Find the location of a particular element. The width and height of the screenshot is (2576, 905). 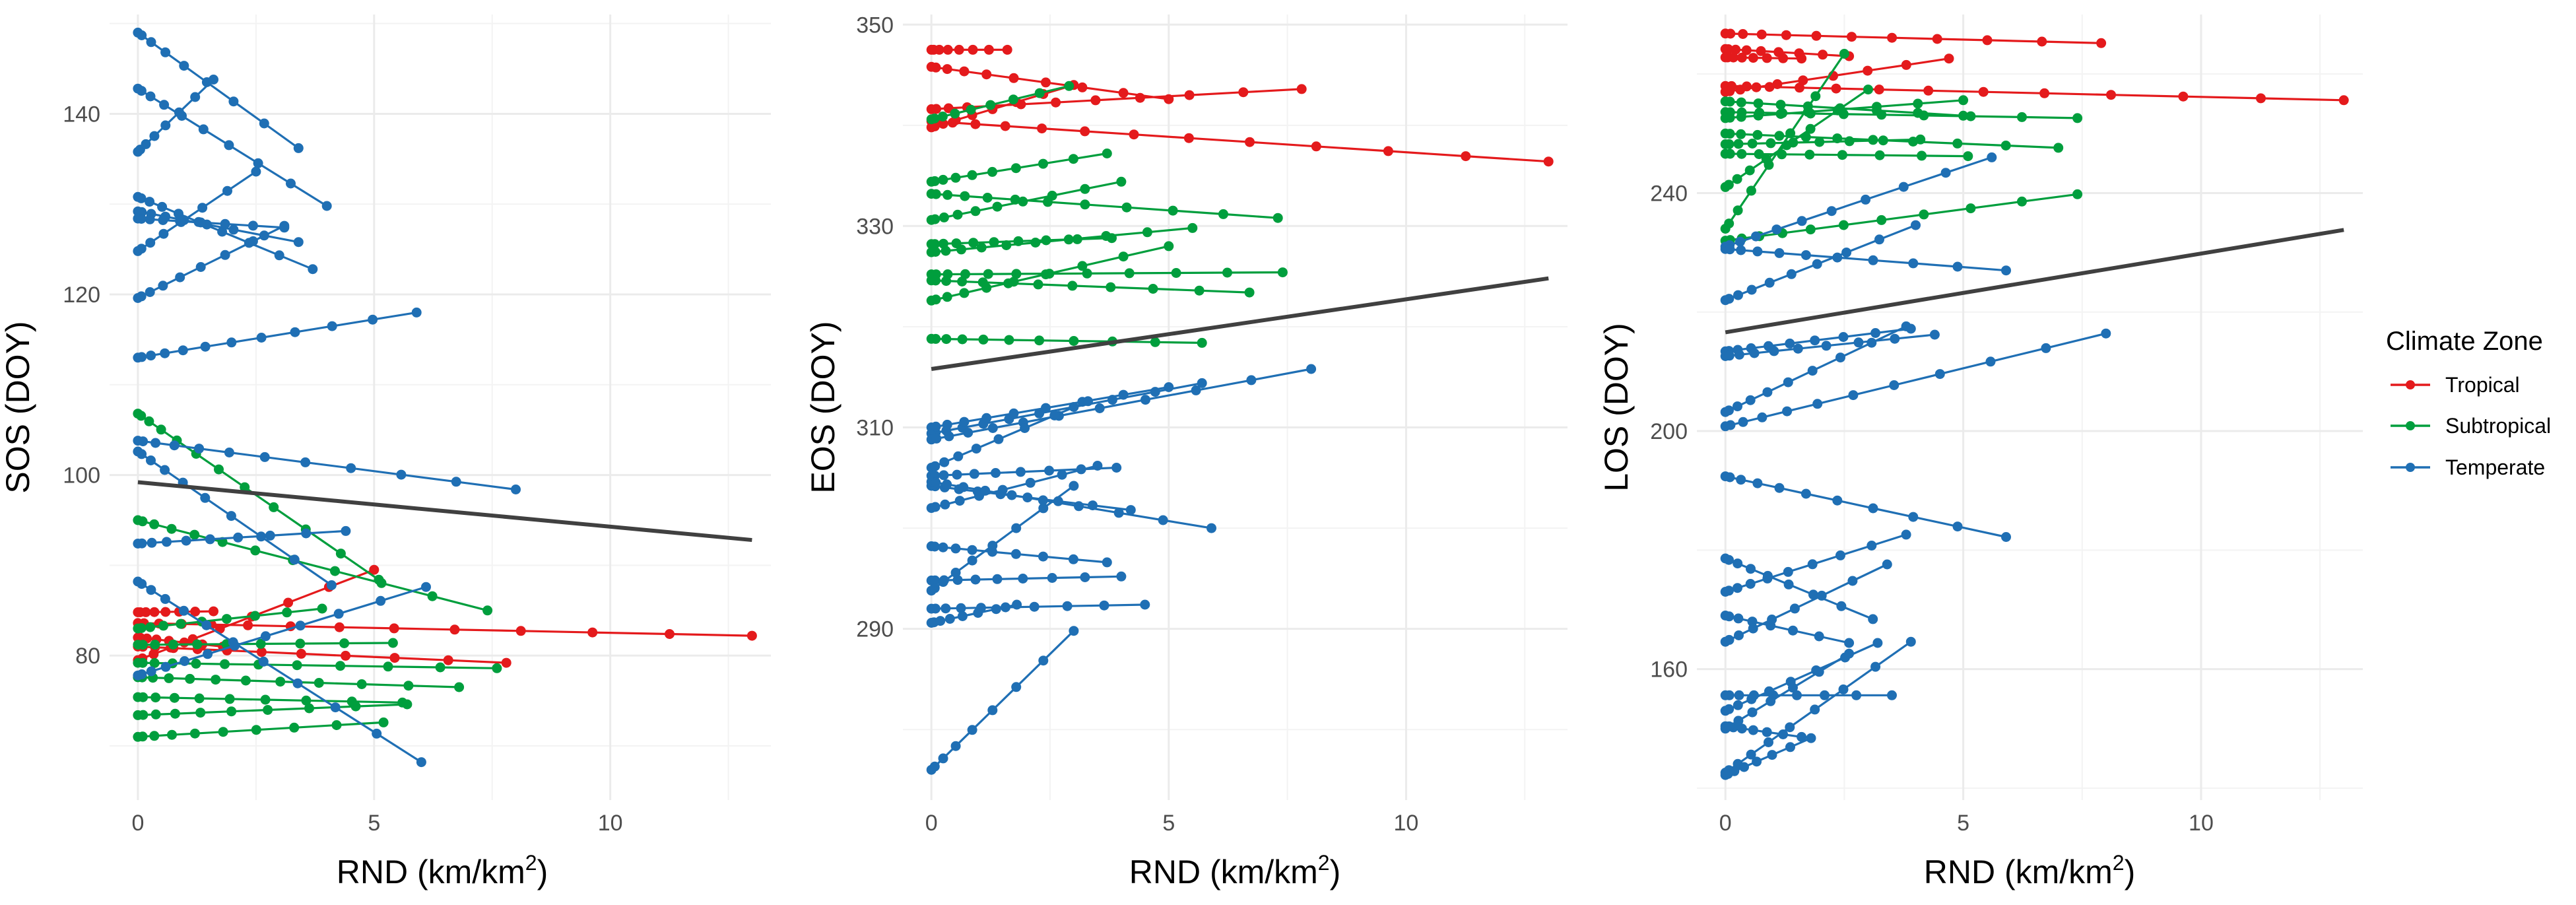

legend-item-tropical: Tropical is located at coordinates (2455, 385).